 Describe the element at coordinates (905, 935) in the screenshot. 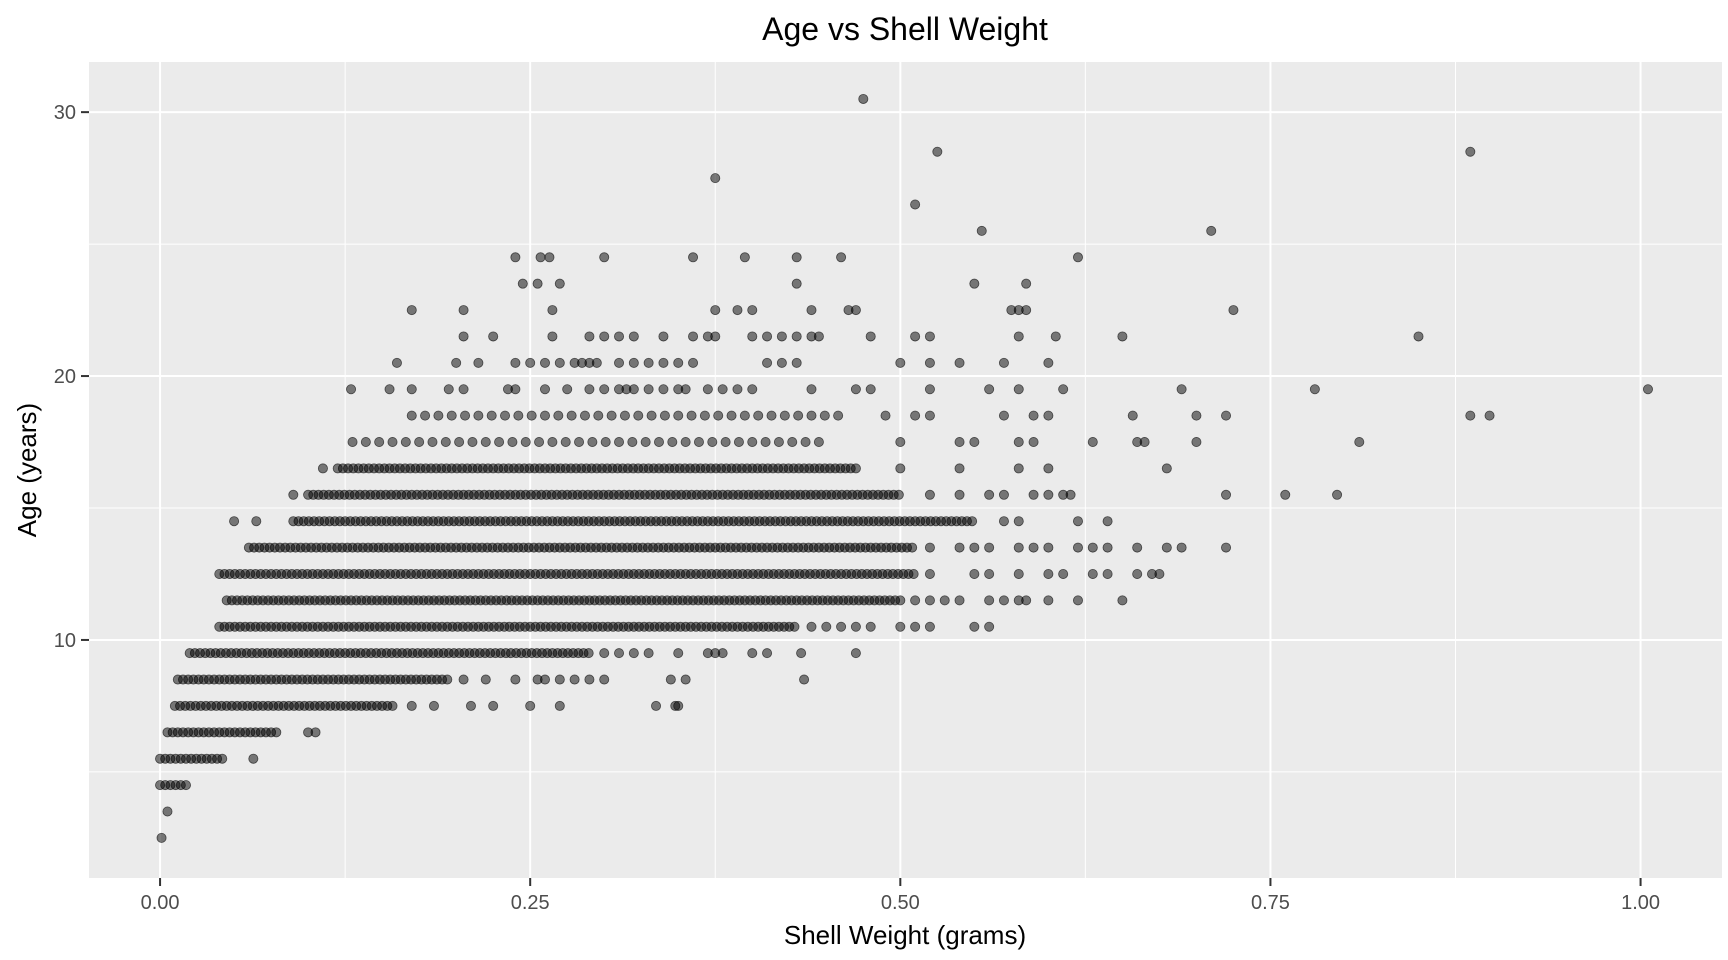

I see `x-axis-title: Shell Weight (grams)` at that location.